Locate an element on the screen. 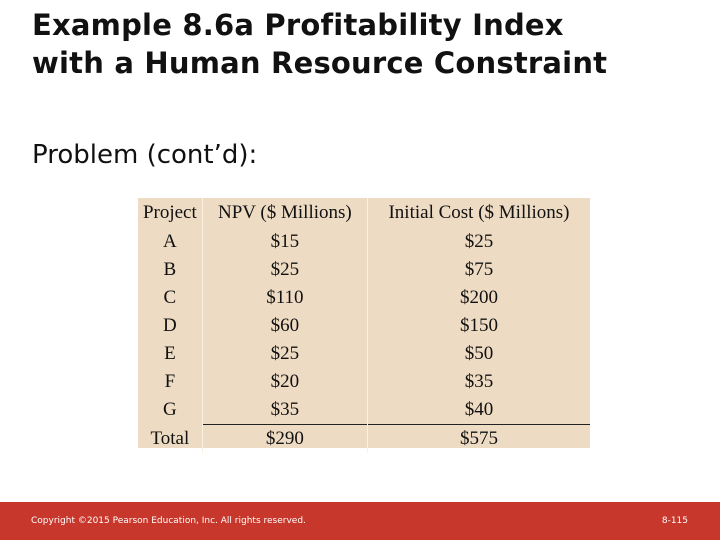  cell-project: A is located at coordinates (170, 242).